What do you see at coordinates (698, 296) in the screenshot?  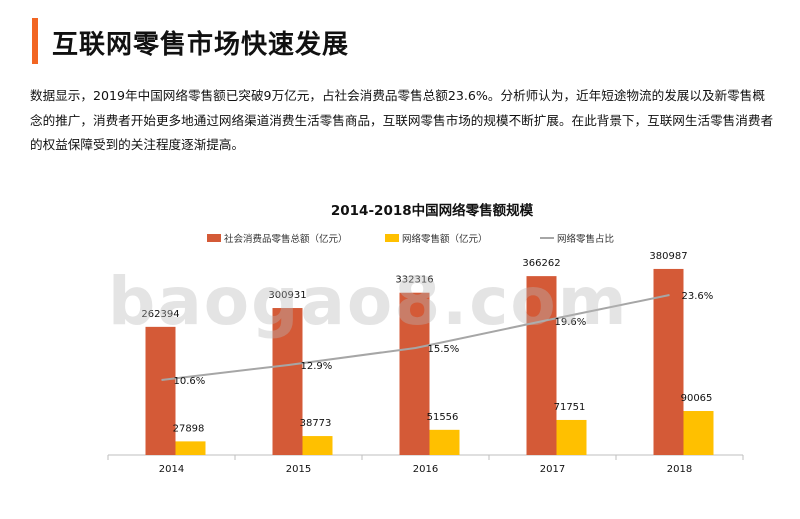 I see `data-label-share: 23.6%` at bounding box center [698, 296].